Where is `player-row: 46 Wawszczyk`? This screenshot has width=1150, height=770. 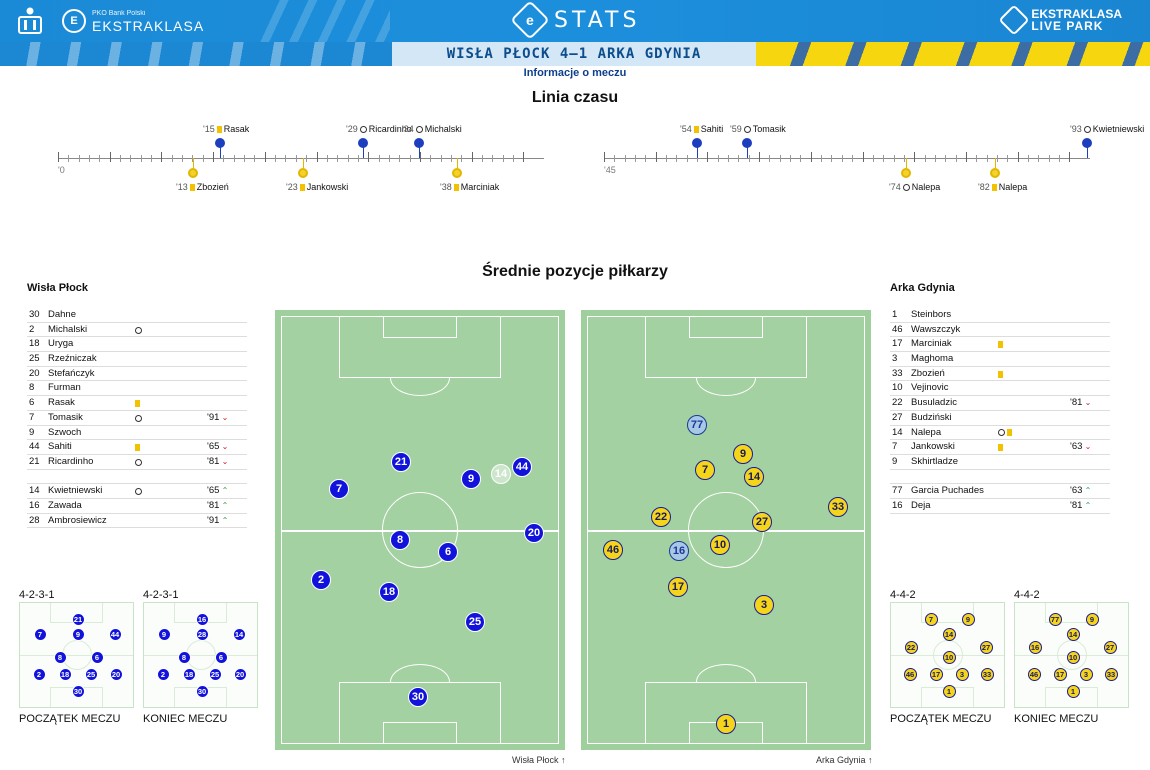
player-row: 46 Wawszczyk is located at coordinates (1000, 330).